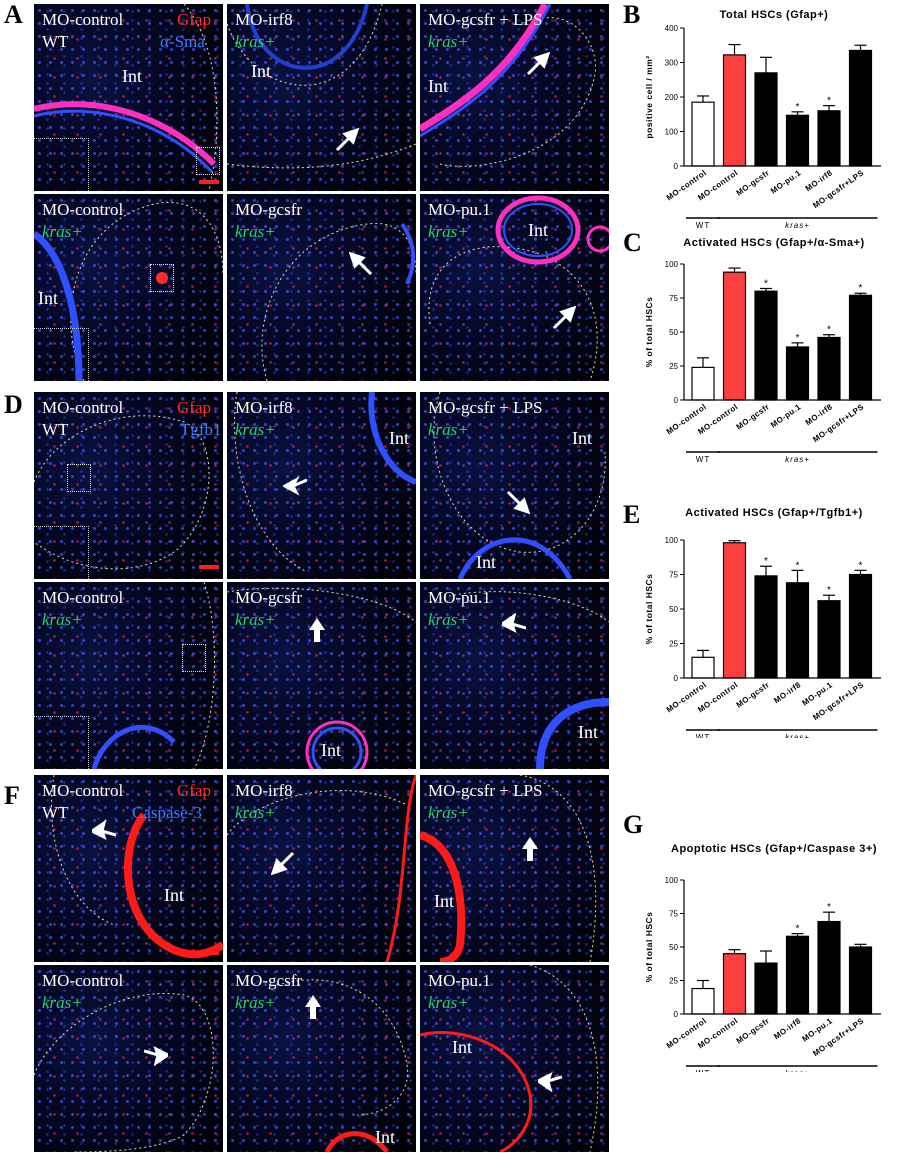  What do you see at coordinates (673, 366) in the screenshot?
I see `y-tick-label: 25` at bounding box center [673, 366].